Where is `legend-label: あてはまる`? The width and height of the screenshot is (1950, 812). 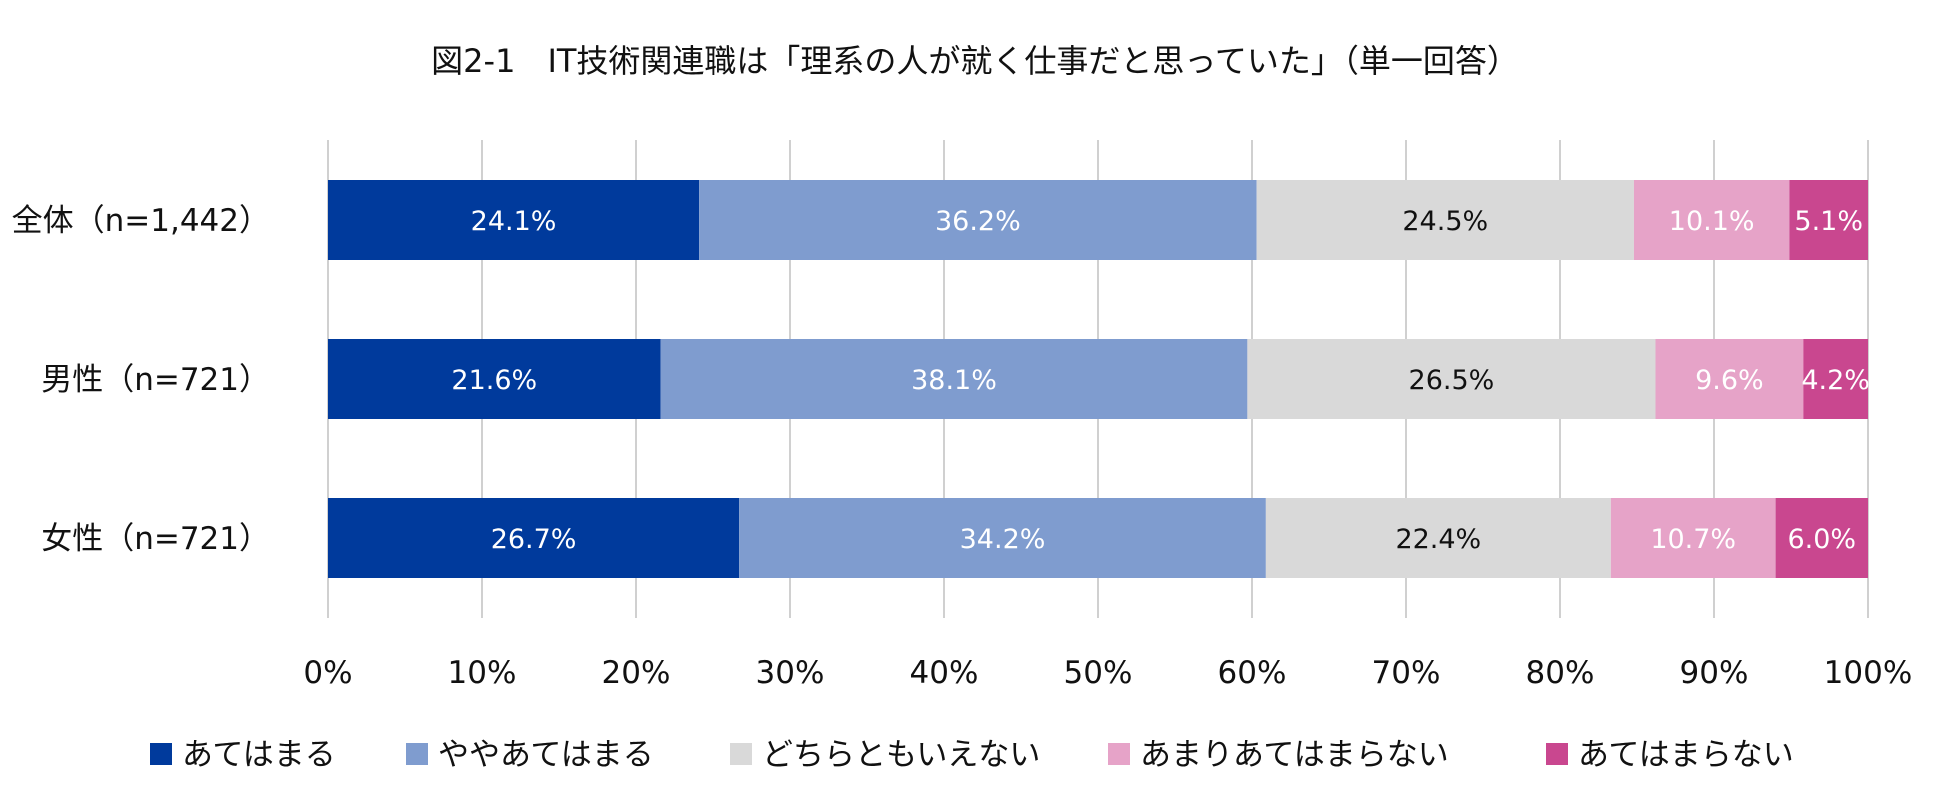
legend-label: あてはまる is located at coordinates (259, 755).